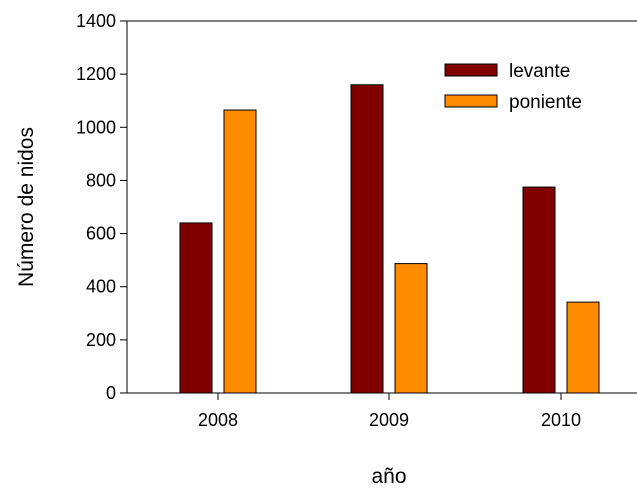 Image resolution: width=637 pixels, height=489 pixels. I want to click on bar-levante-2008, so click(196, 308).